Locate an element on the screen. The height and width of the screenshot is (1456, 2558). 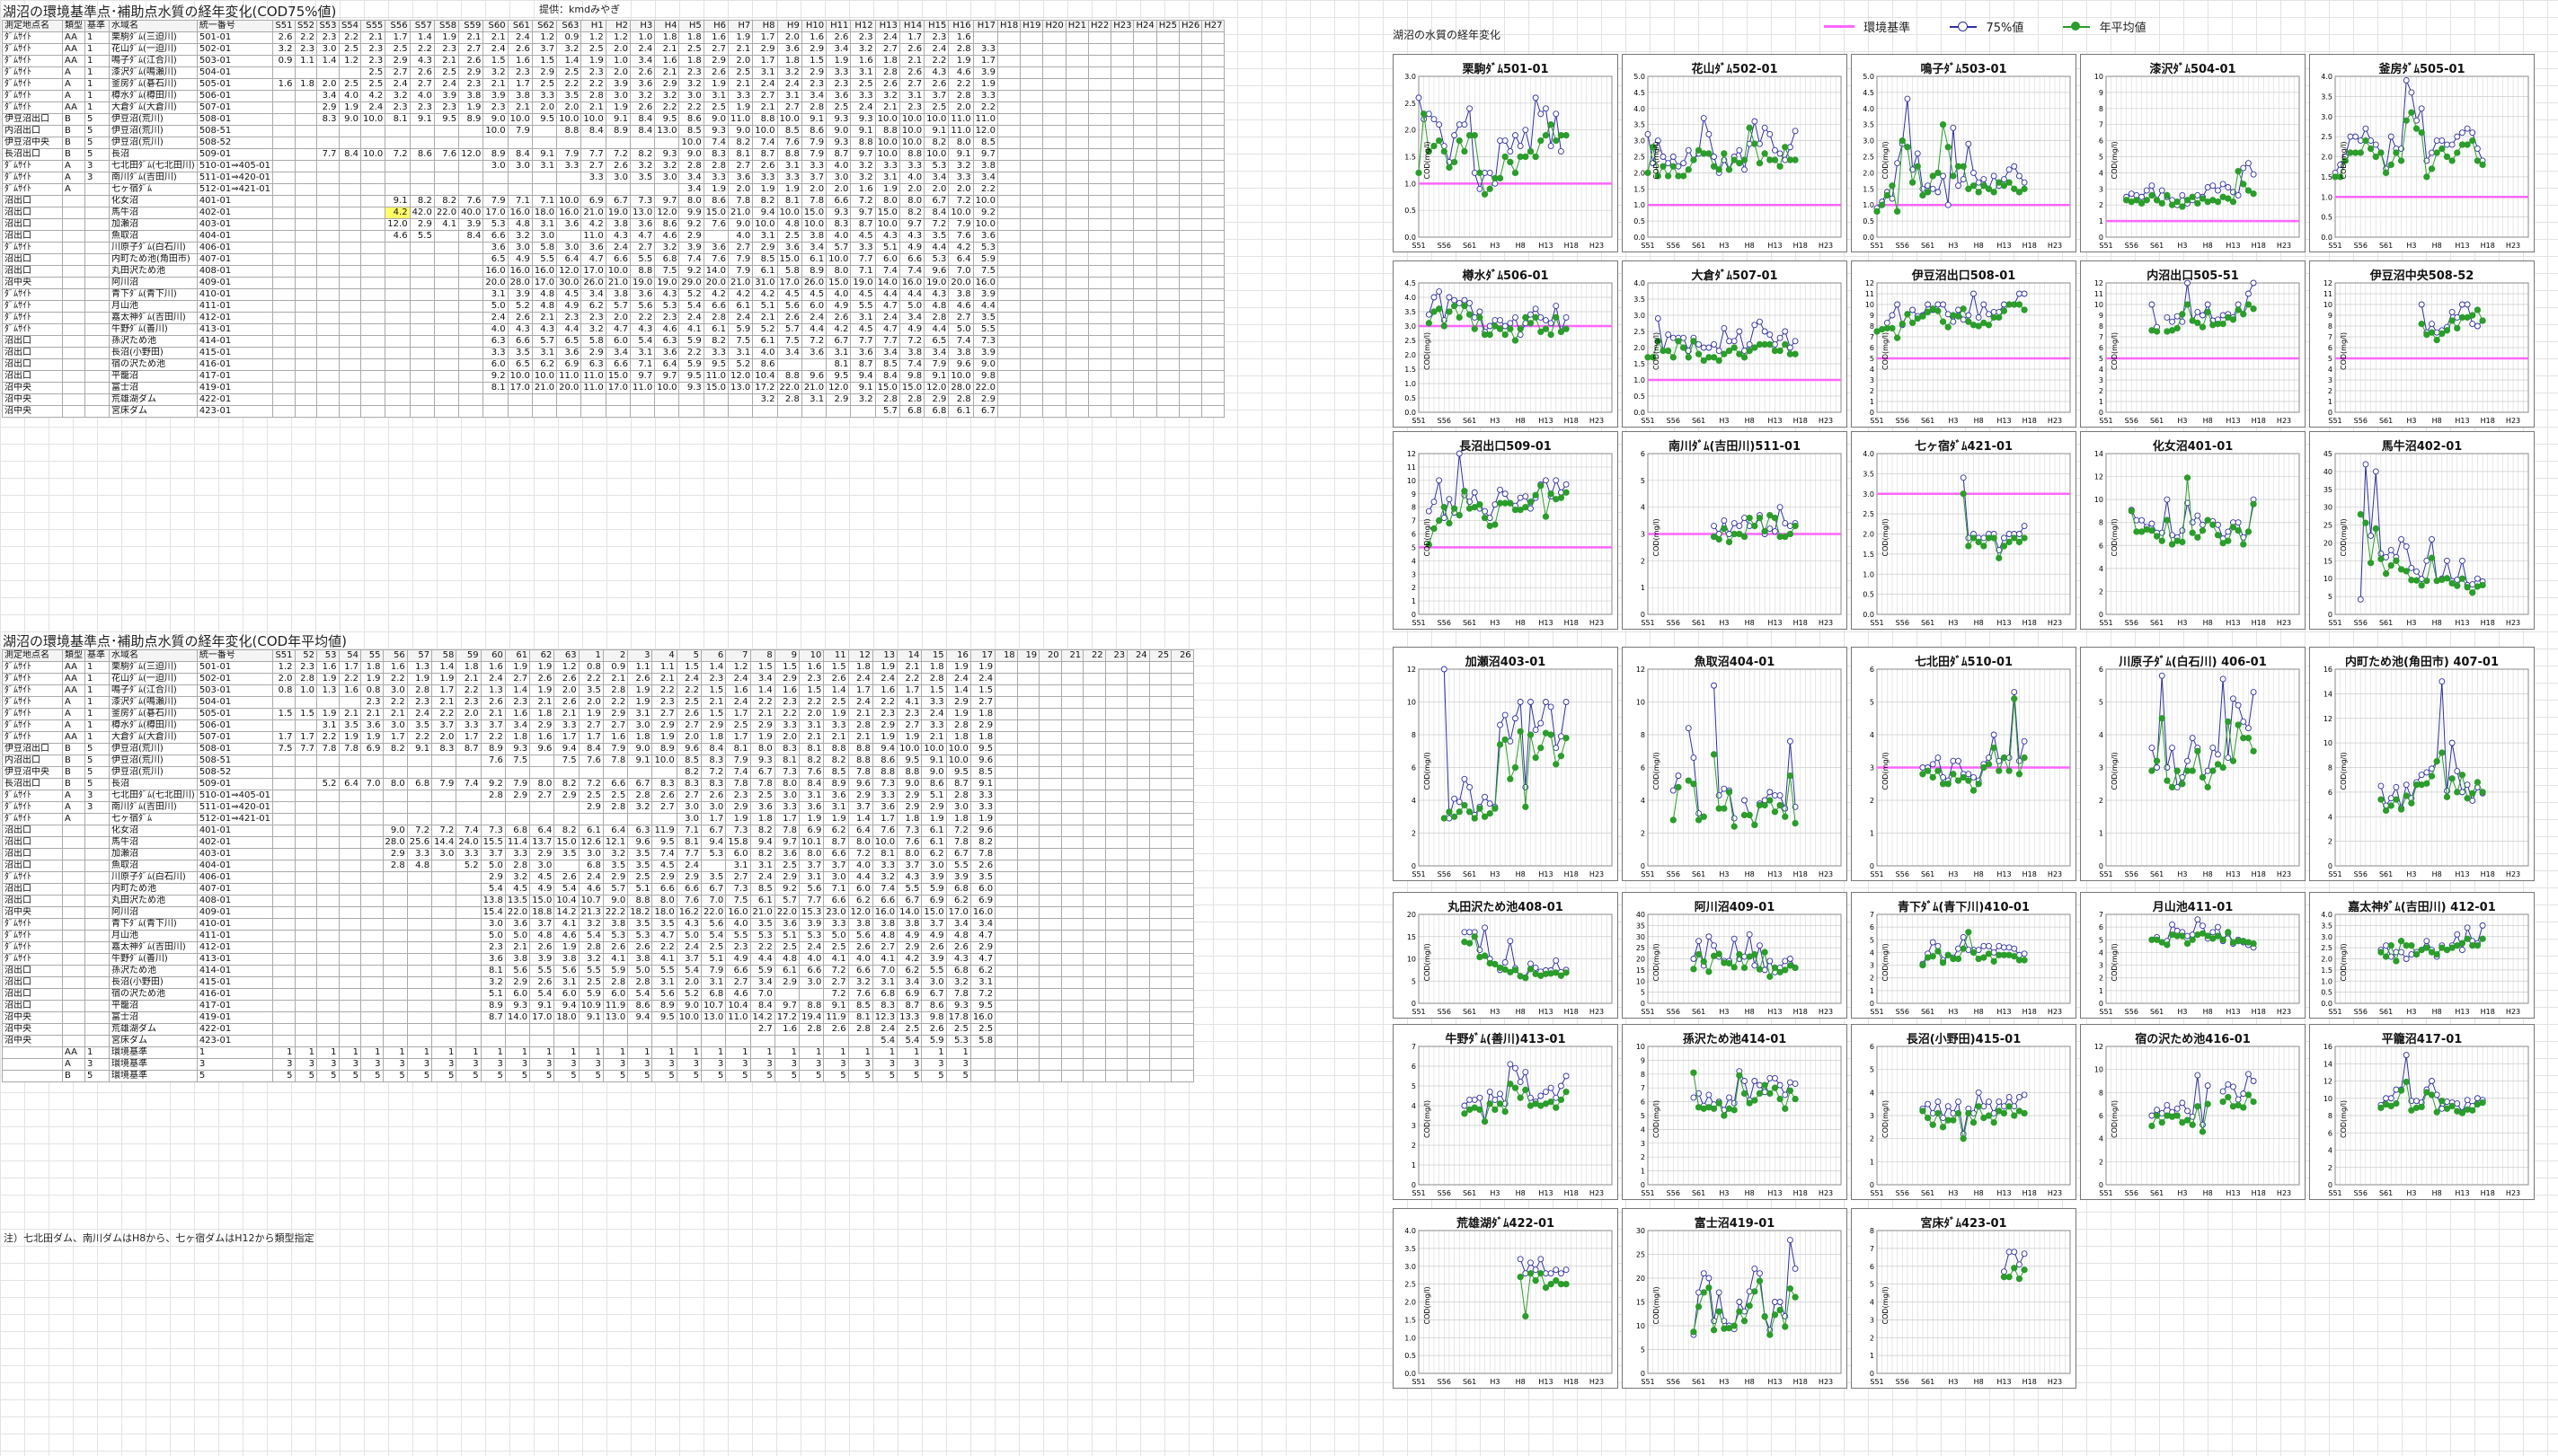
table-cell: 9.5 is located at coordinates (716, 365).